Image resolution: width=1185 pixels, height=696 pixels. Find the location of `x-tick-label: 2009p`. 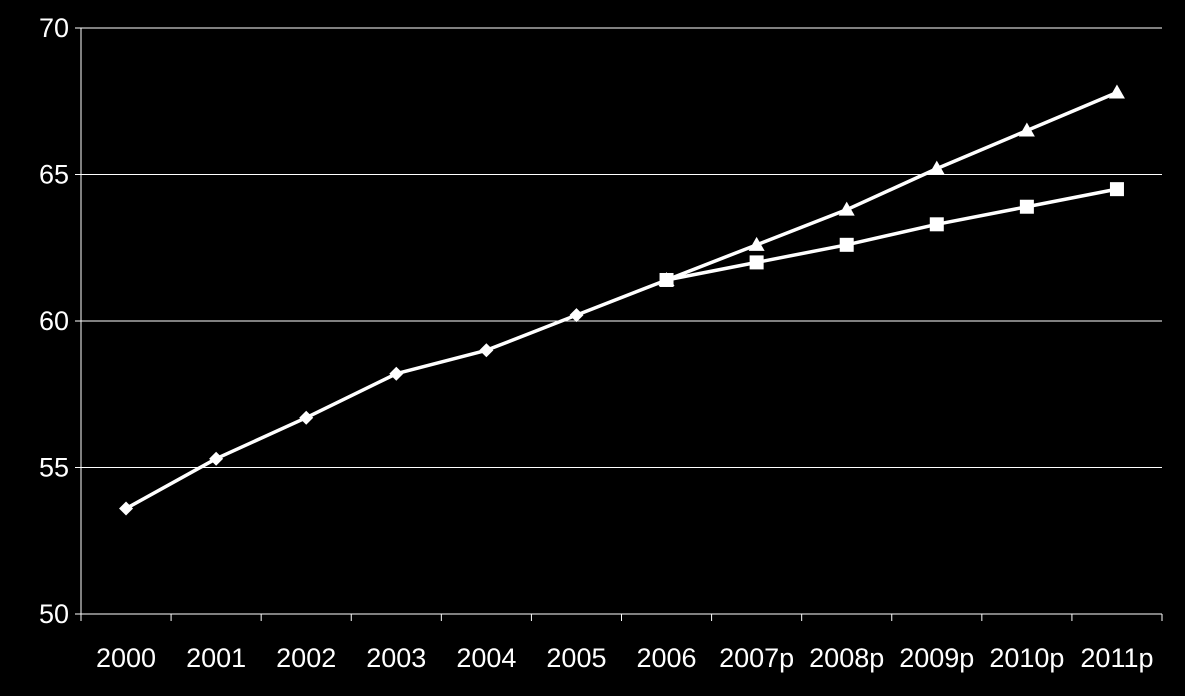

x-tick-label: 2009p is located at coordinates (936, 658).